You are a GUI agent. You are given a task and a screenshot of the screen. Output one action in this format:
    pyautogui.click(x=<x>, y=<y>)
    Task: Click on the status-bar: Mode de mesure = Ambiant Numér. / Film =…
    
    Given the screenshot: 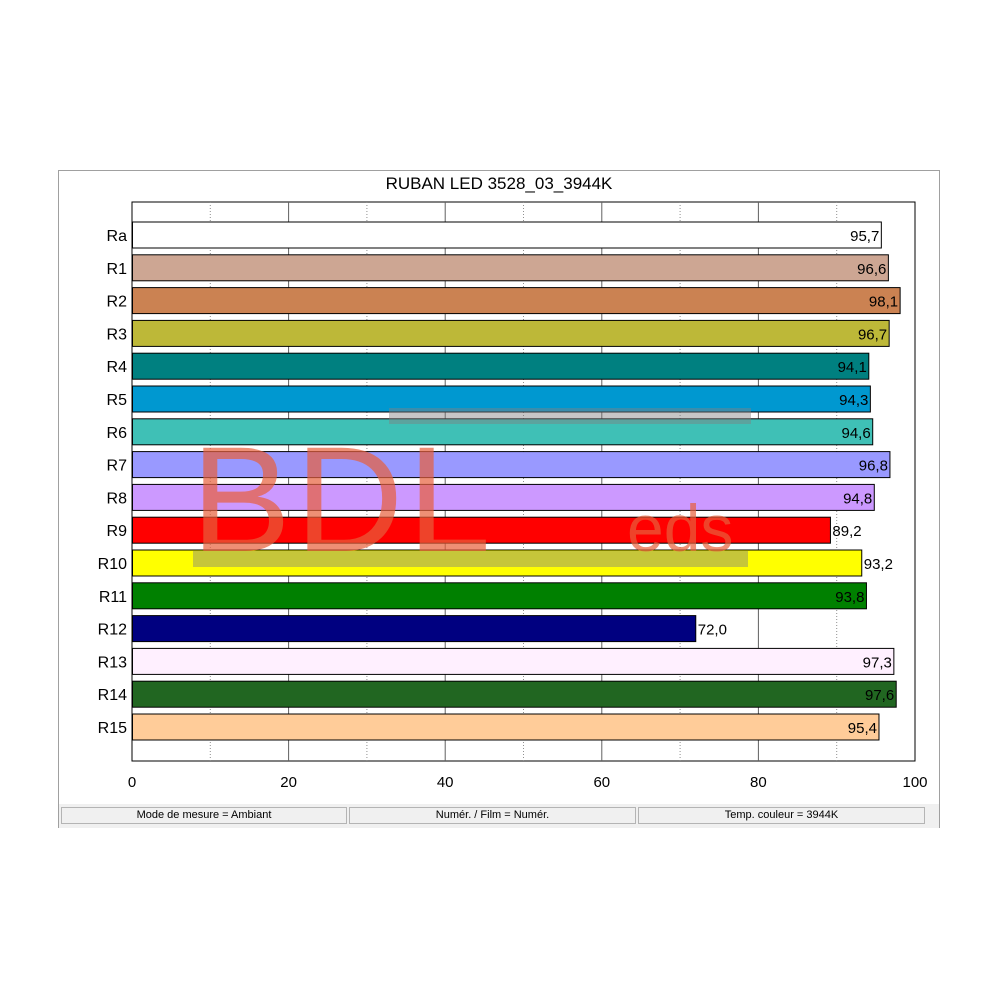 What is the action you would take?
    pyautogui.click(x=499, y=816)
    